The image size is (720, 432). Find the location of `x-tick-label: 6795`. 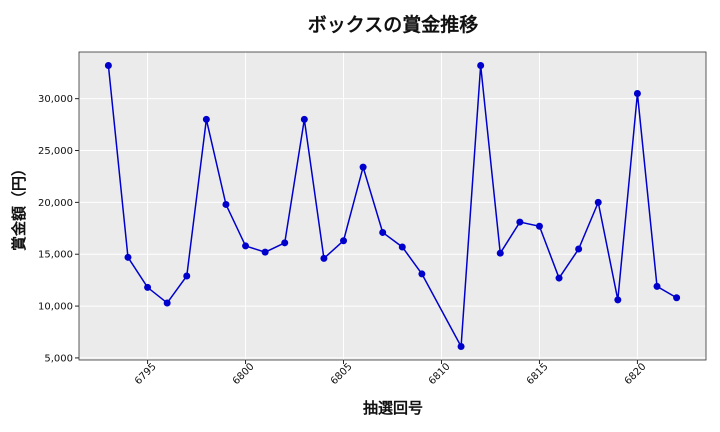

x-tick-label: 6795 is located at coordinates (146, 374).